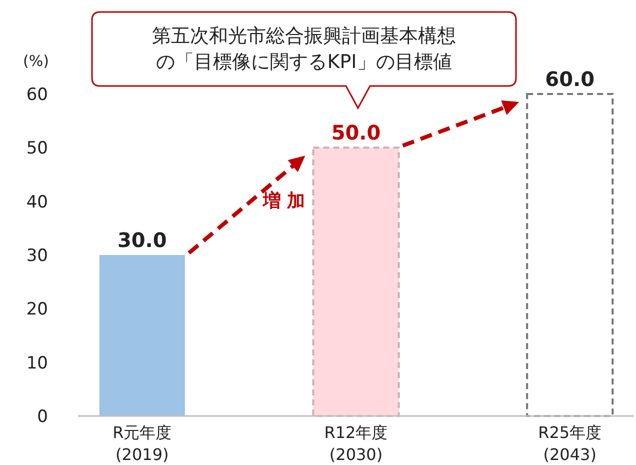  What do you see at coordinates (37, 202) in the screenshot?
I see `y-tick-label: 40` at bounding box center [37, 202].